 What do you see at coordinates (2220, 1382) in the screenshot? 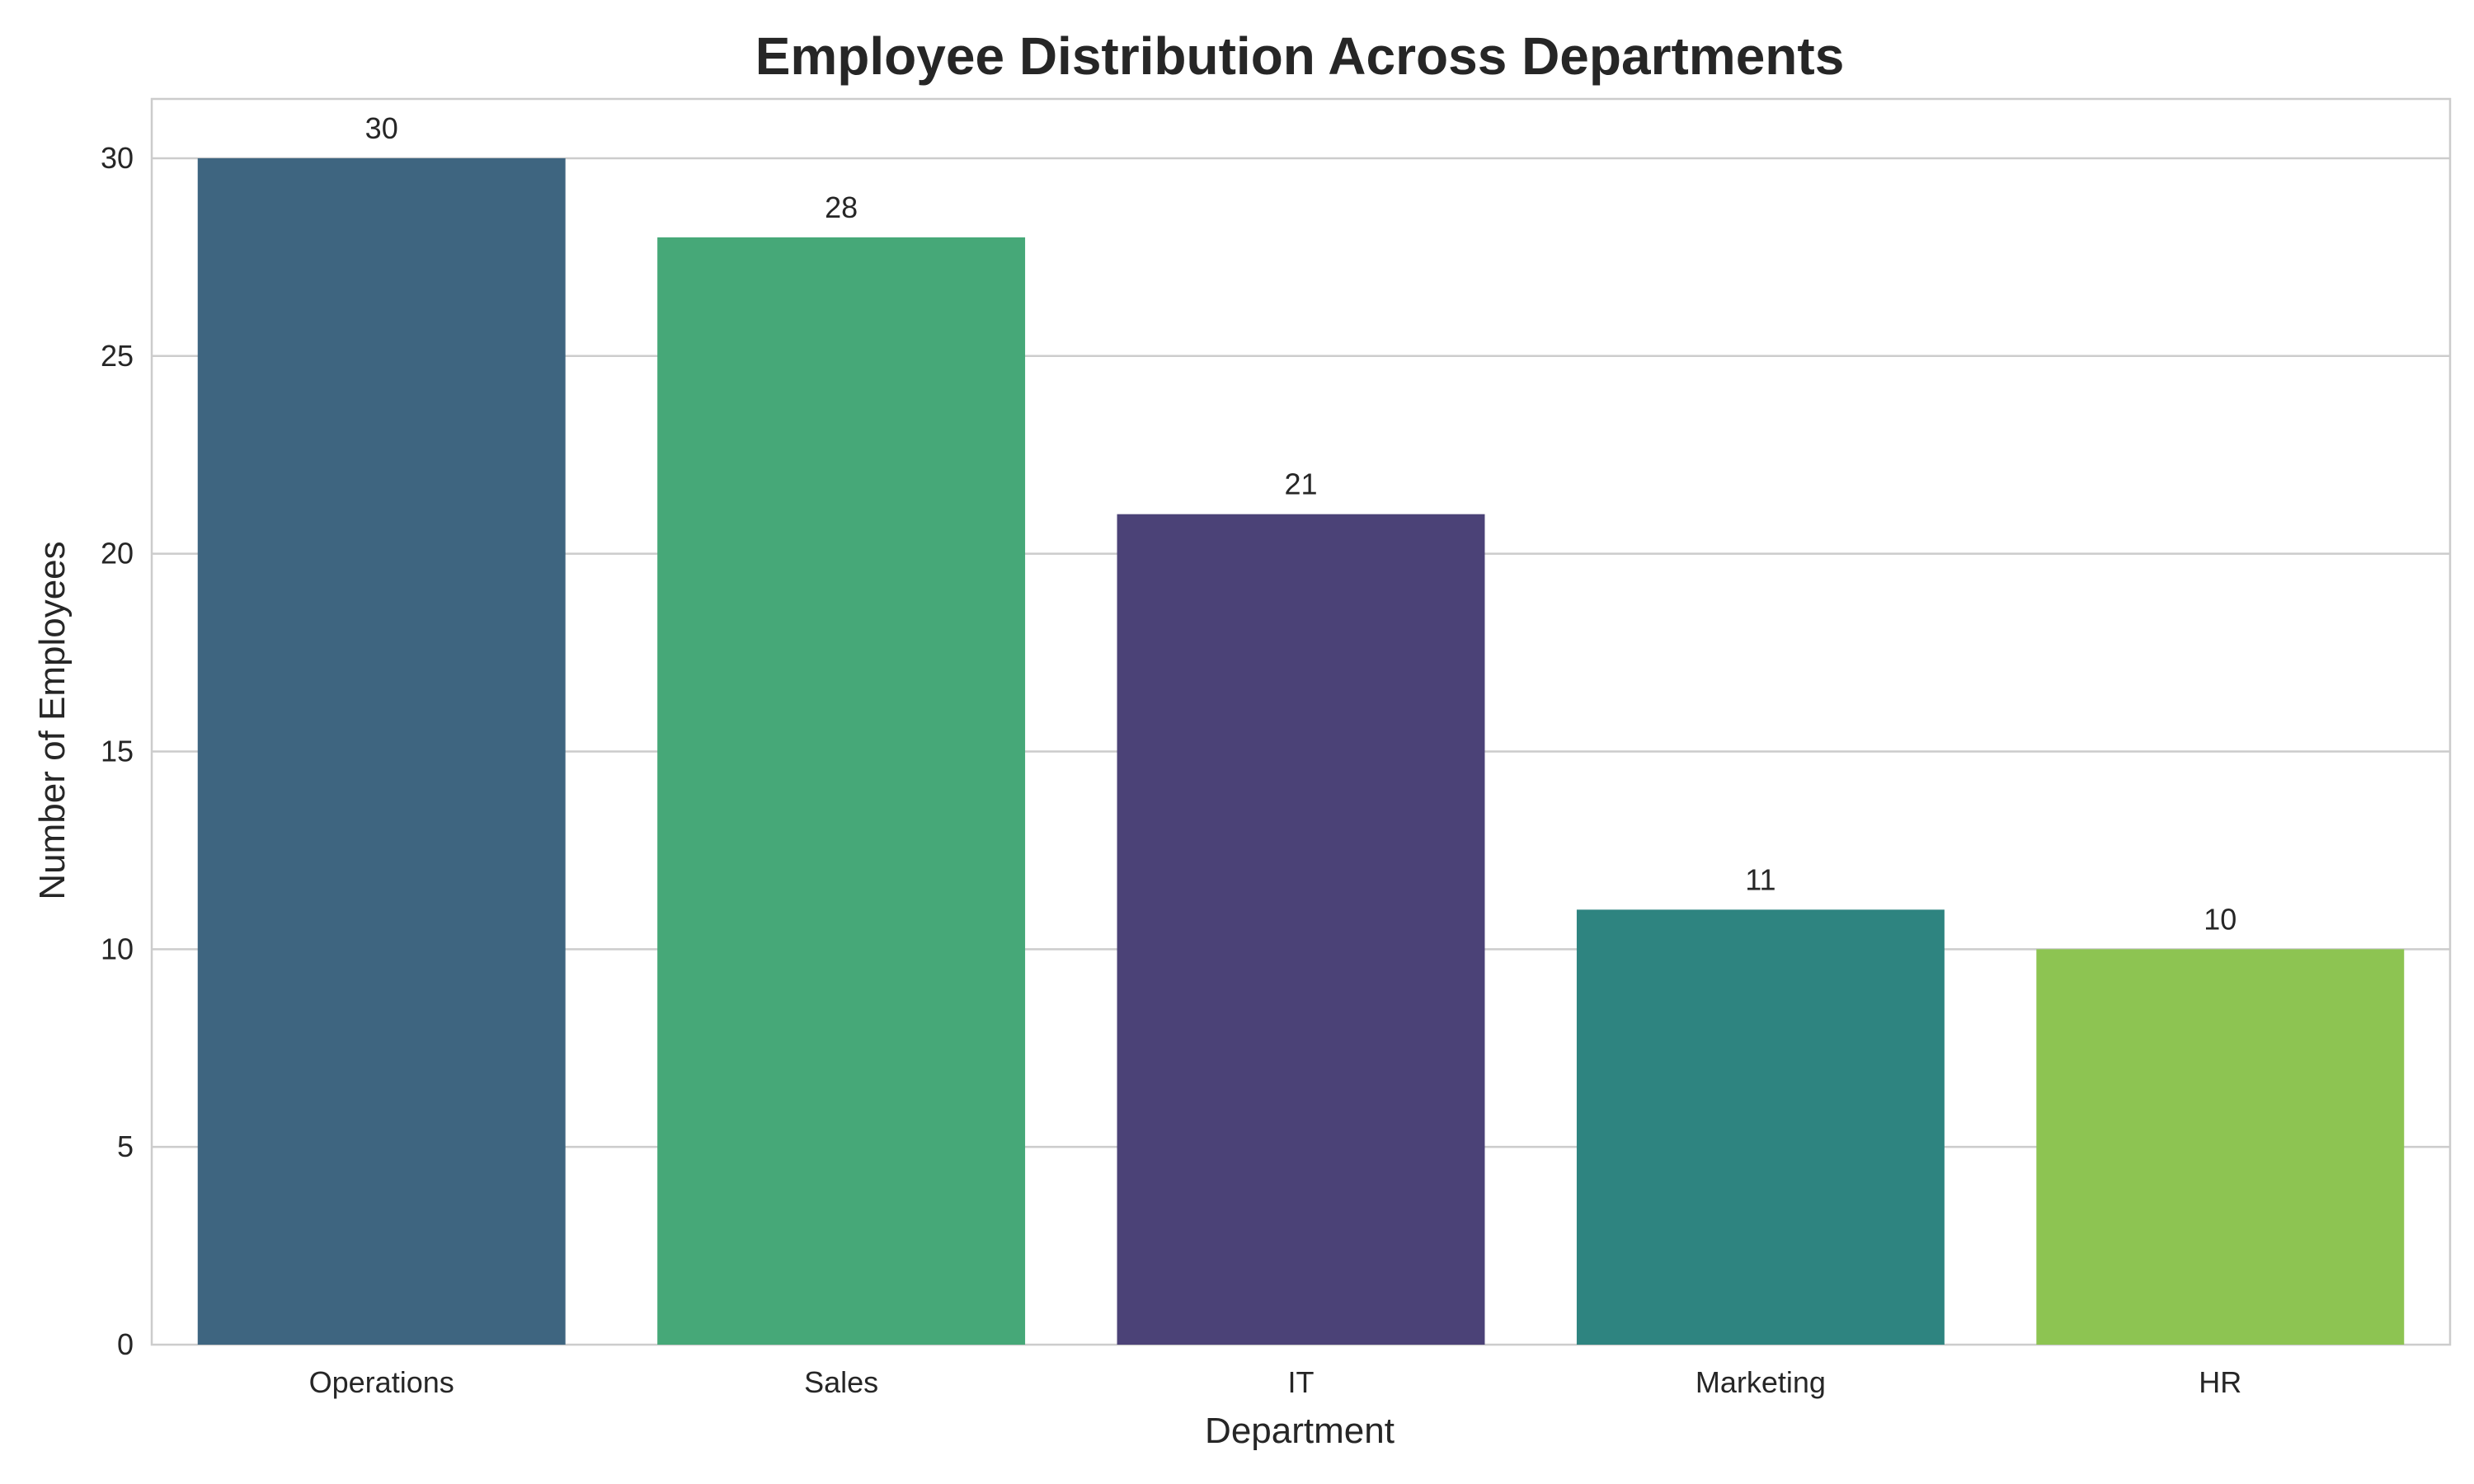
I see `x-tick-label: HR` at bounding box center [2220, 1382].